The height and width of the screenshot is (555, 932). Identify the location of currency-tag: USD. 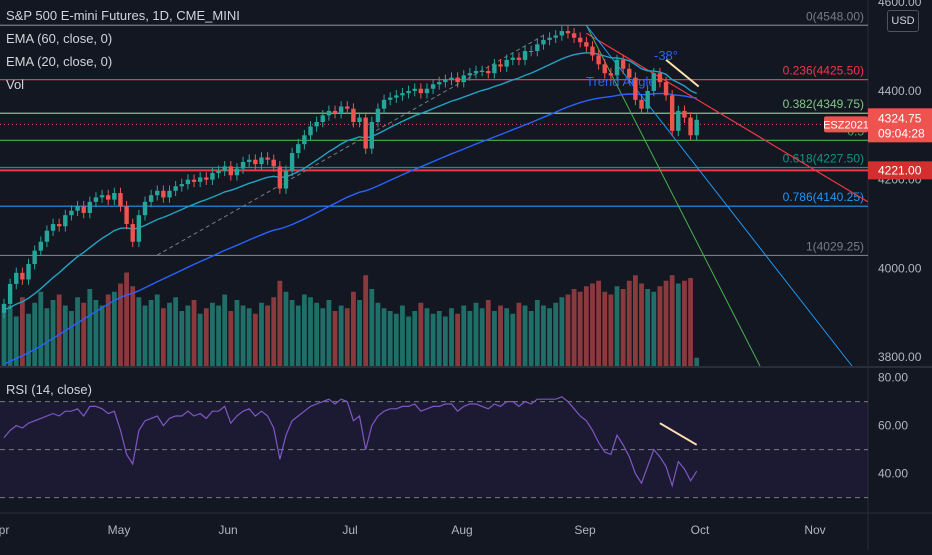
(903, 21).